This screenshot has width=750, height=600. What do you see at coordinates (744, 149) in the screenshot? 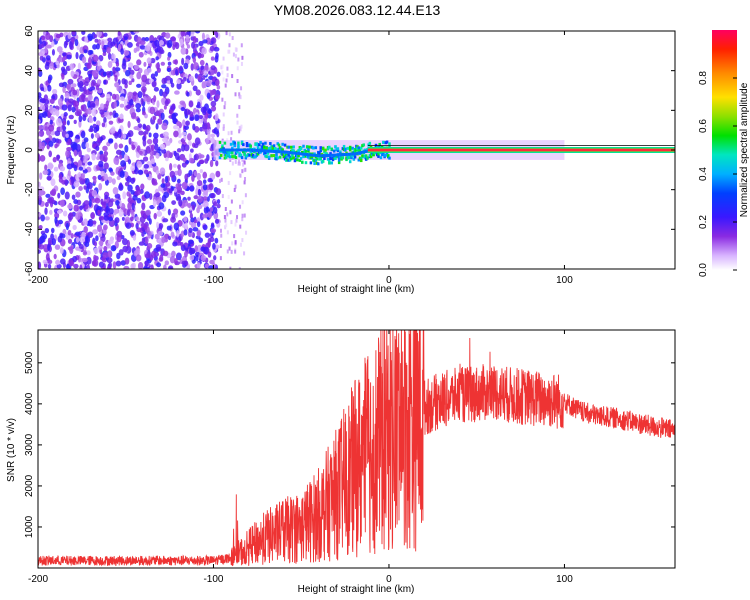
I see `colorbar-label: Normalized spectral amplitude` at bounding box center [744, 149].